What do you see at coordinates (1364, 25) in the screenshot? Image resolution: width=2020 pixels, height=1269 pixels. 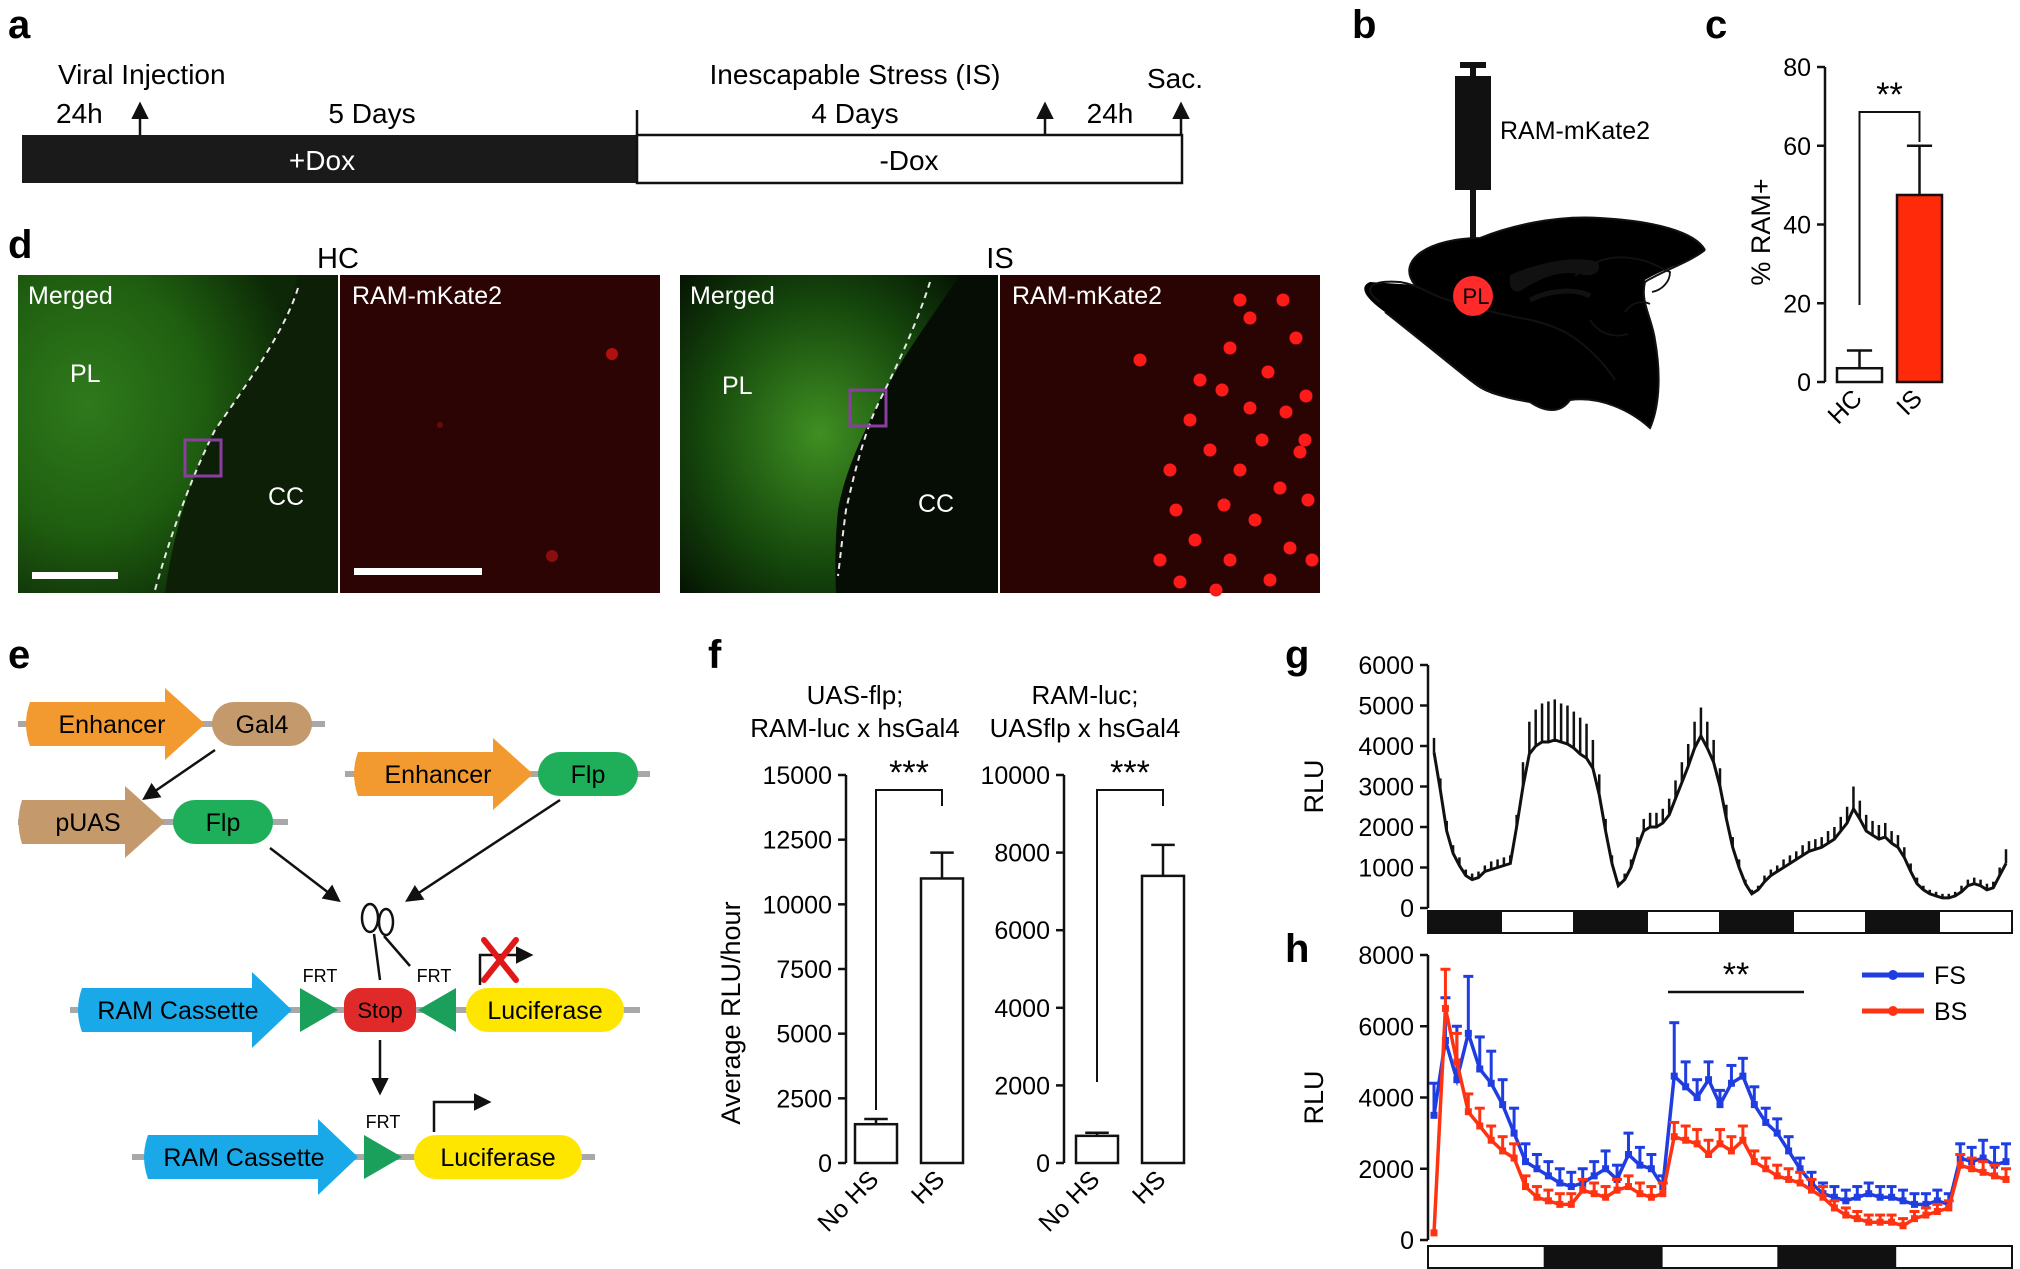 I see `panel-letter-b: b` at bounding box center [1364, 25].